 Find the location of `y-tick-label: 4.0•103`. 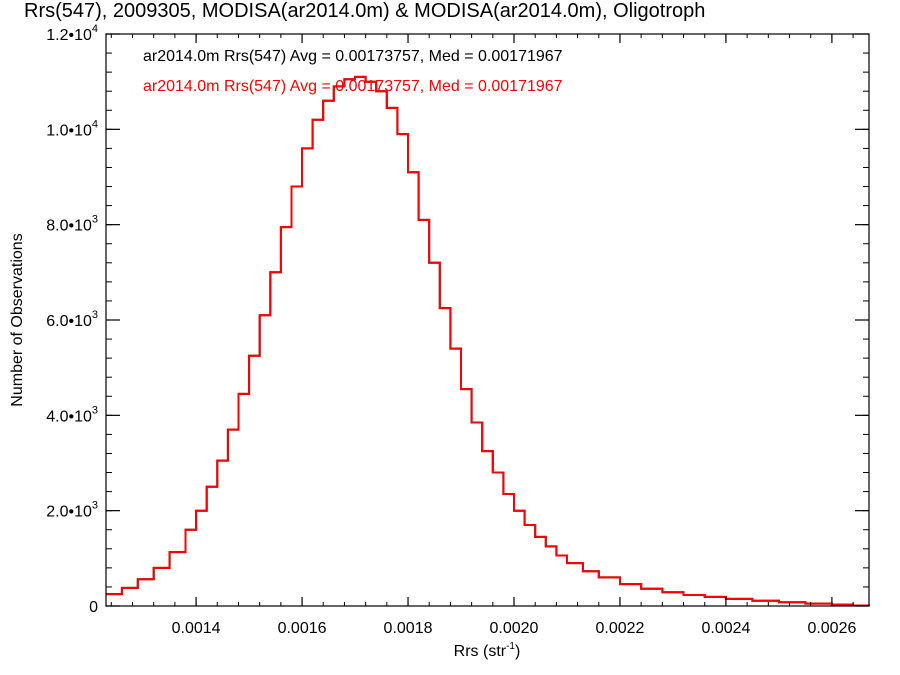

y-tick-label: 4.0•103 is located at coordinates (72, 414).